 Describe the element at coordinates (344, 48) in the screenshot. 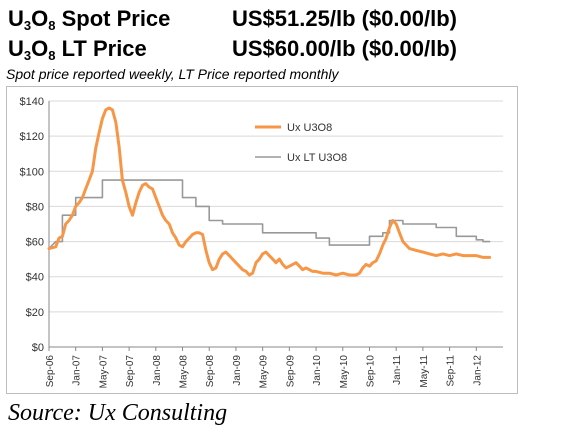

I see `lt-price-value: US$60.00/lb ($0.00/lb)` at that location.